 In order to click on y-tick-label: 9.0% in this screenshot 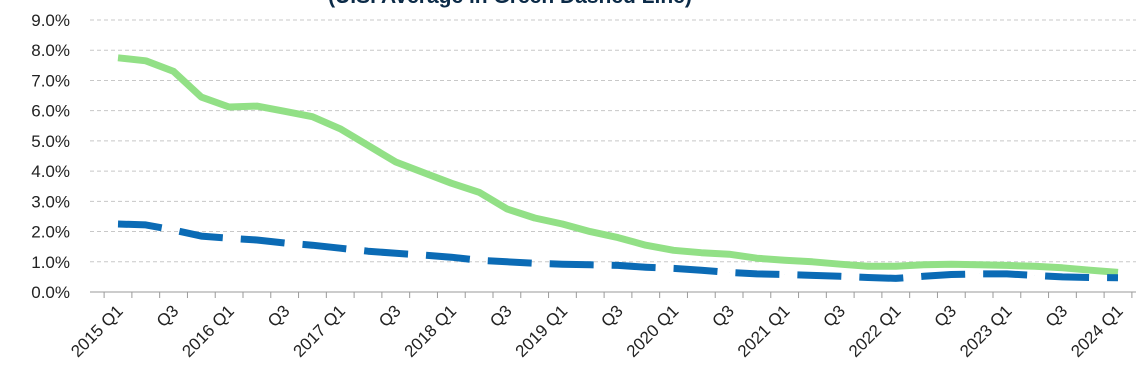, I will do `click(50, 20)`.